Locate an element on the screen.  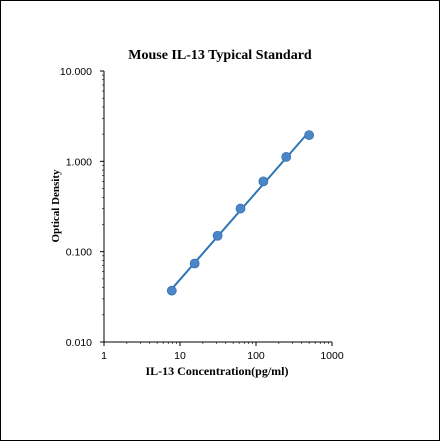
y-tick-label: 1.000 is located at coordinates (79, 162).